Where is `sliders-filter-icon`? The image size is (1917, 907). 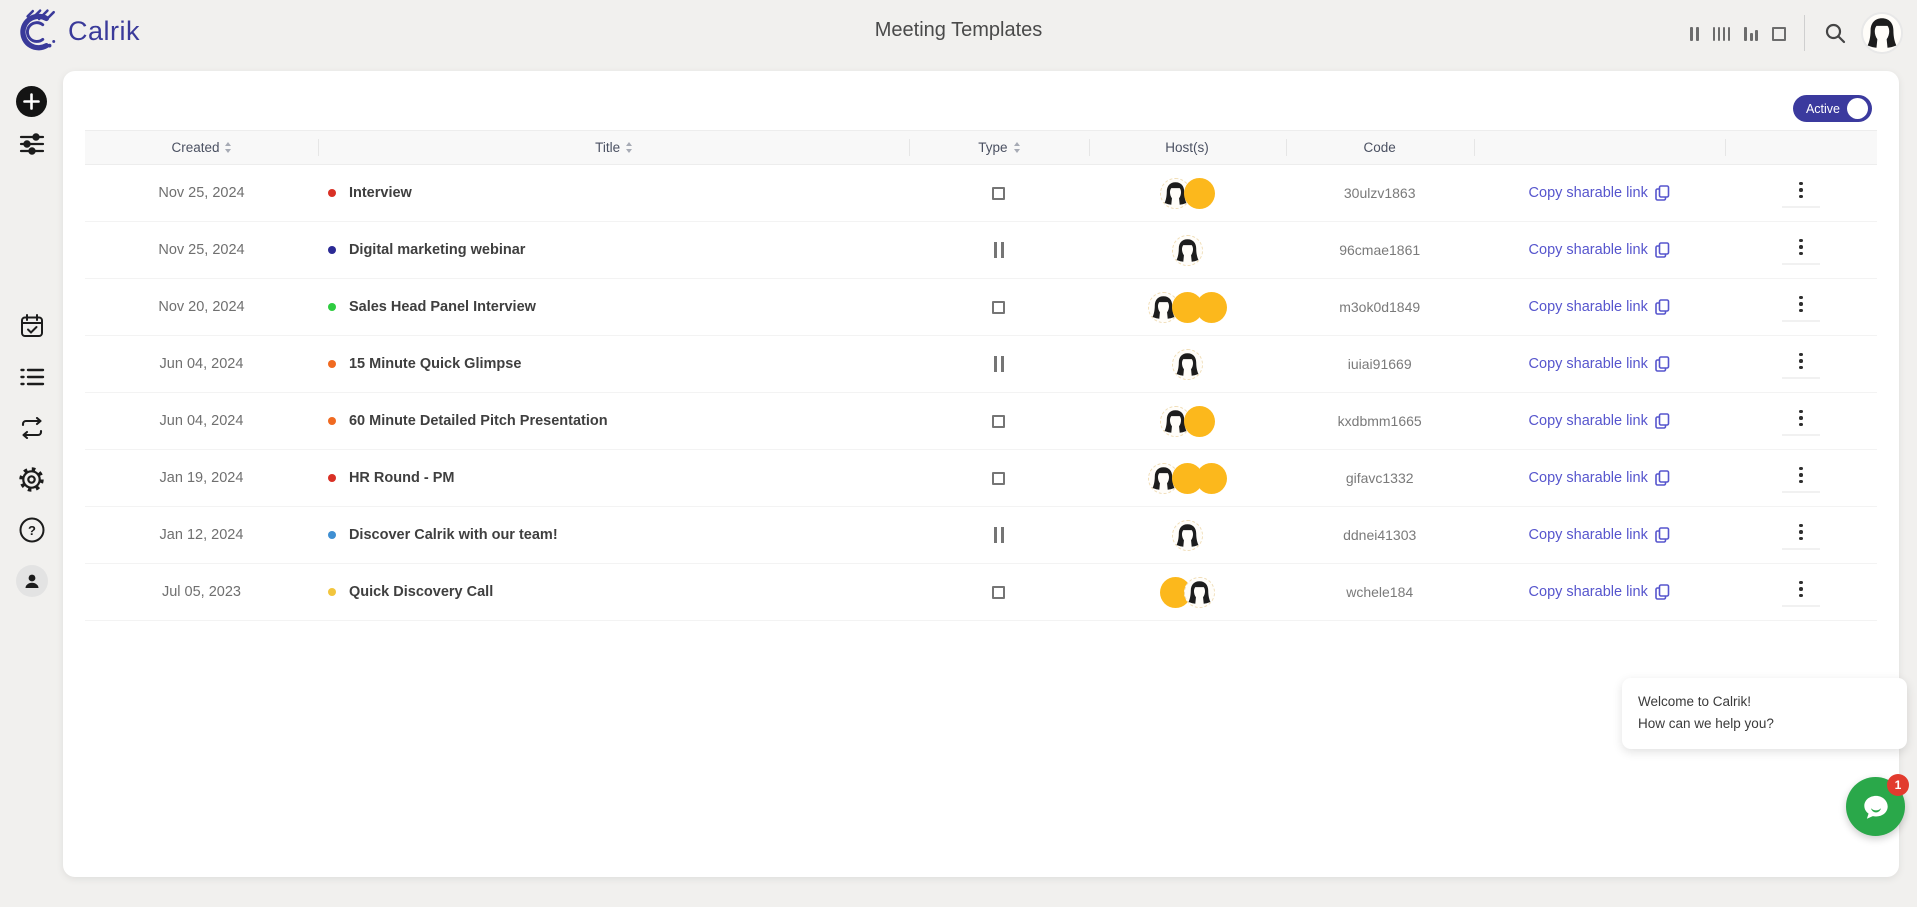 sliders-filter-icon is located at coordinates (32, 144).